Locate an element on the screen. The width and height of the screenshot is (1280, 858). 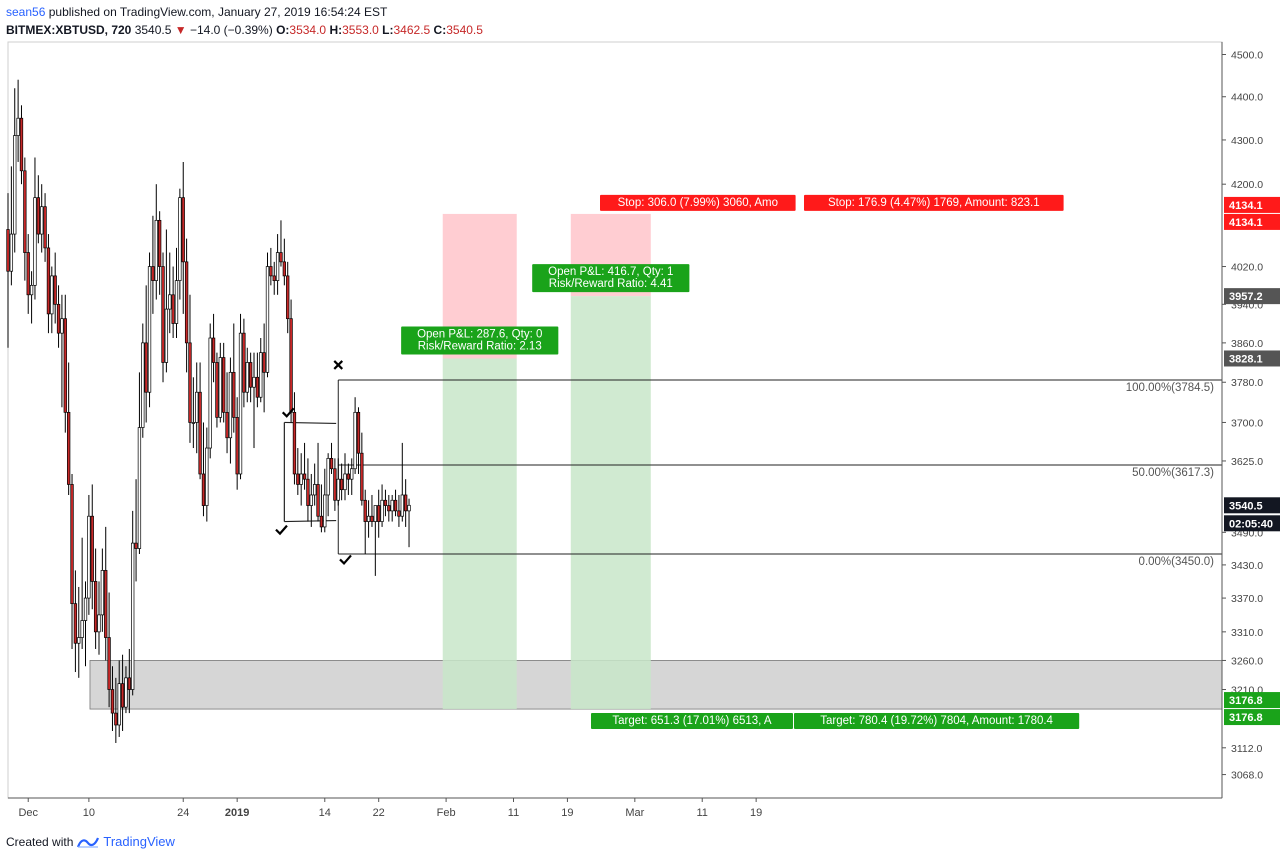
pnl-label-1-bg is located at coordinates (611, 278).